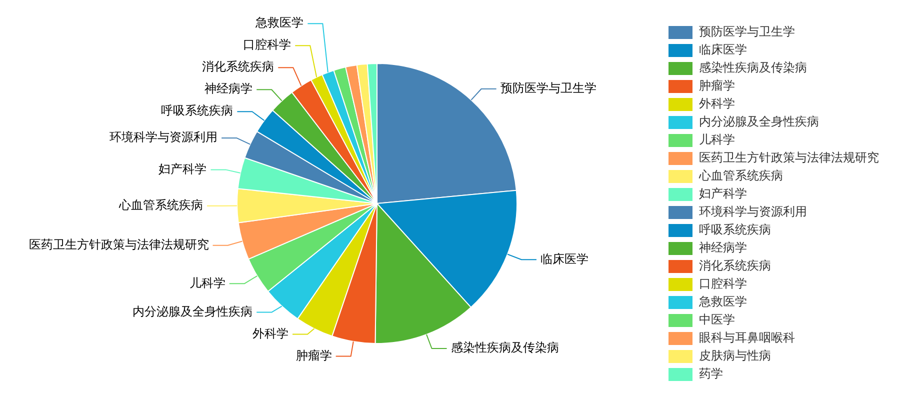  I want to click on legend-label: 中医学, so click(717, 319).